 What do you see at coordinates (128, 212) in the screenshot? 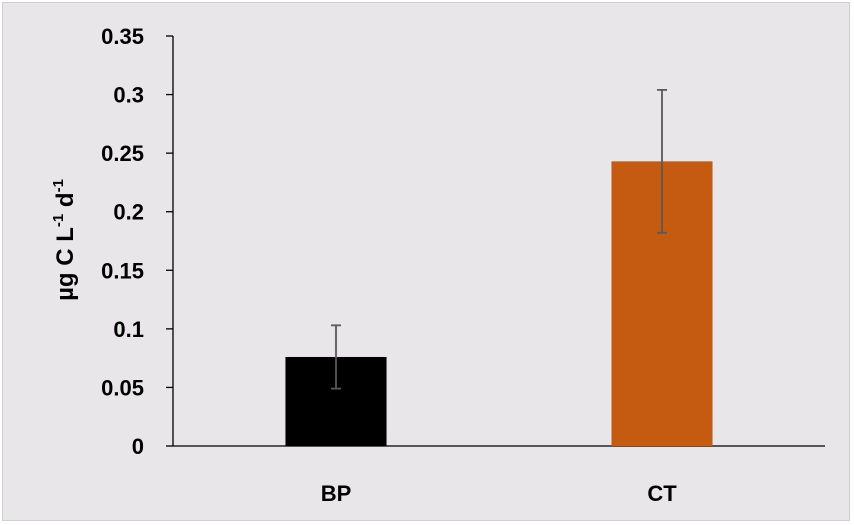
I see `y-tick-label: 0.2` at bounding box center [128, 212].